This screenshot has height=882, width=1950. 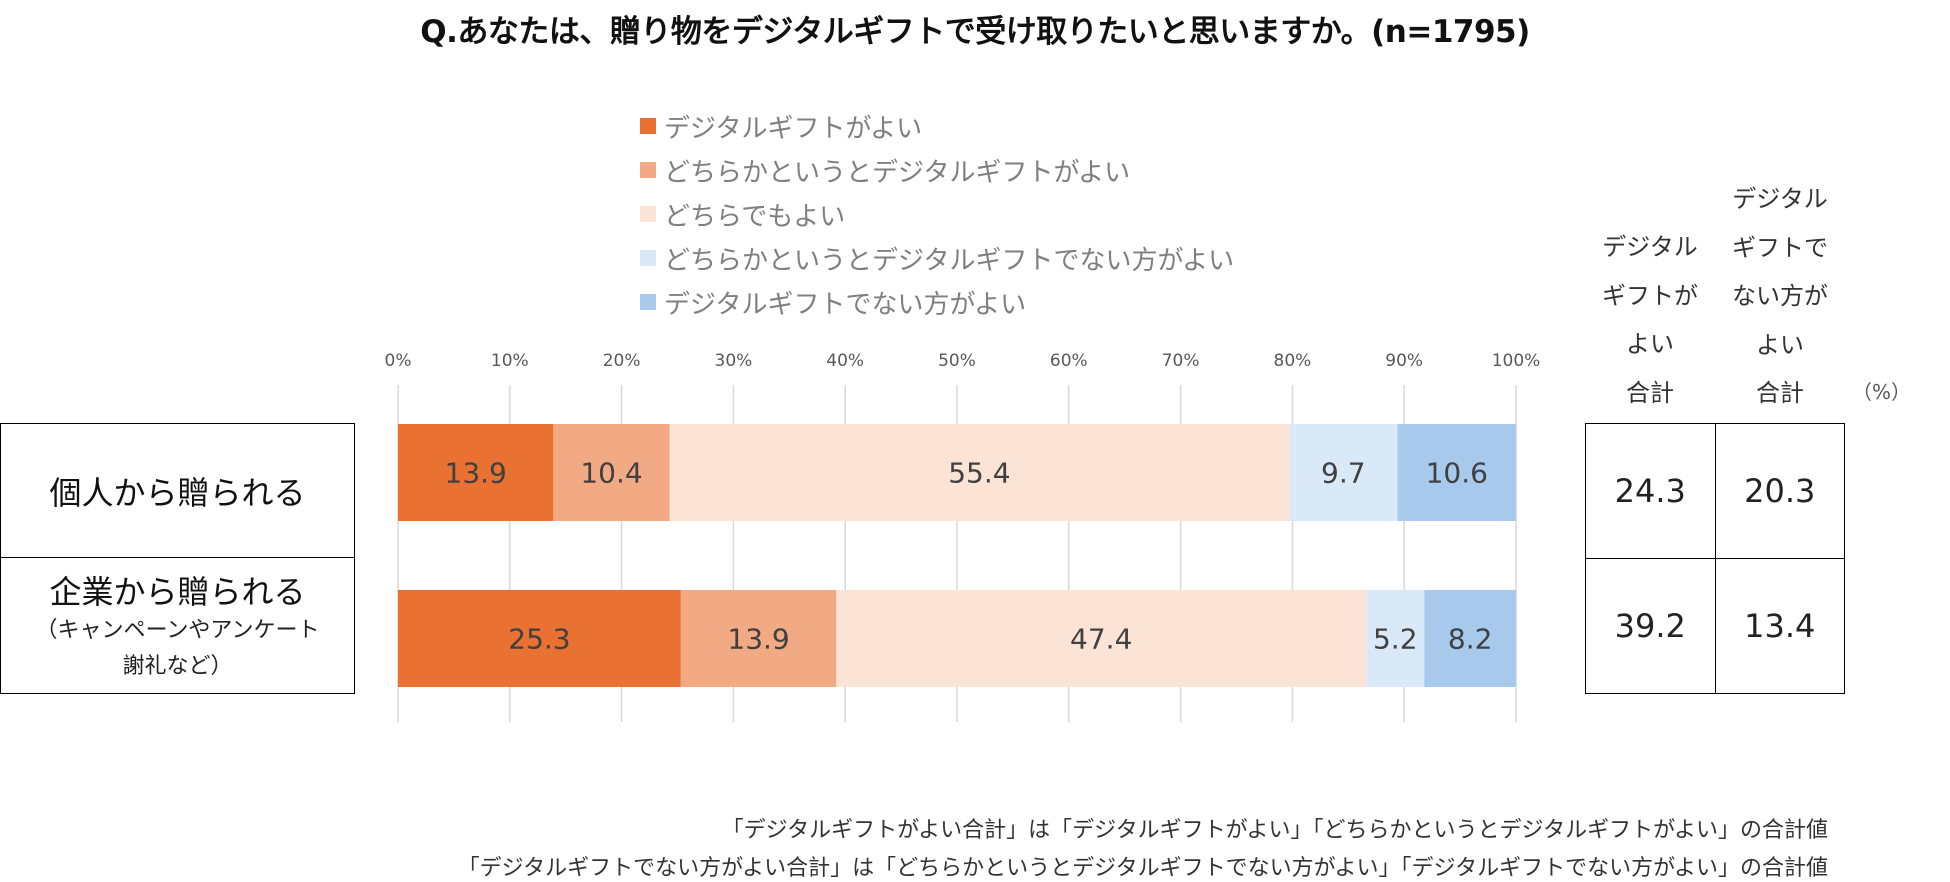 What do you see at coordinates (1650, 626) in the screenshot?
I see `total-cell: 39.2` at bounding box center [1650, 626].